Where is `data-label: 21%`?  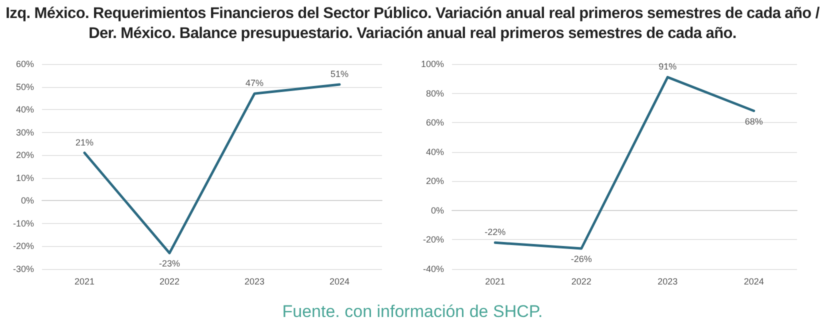
data-label: 21% is located at coordinates (84, 142).